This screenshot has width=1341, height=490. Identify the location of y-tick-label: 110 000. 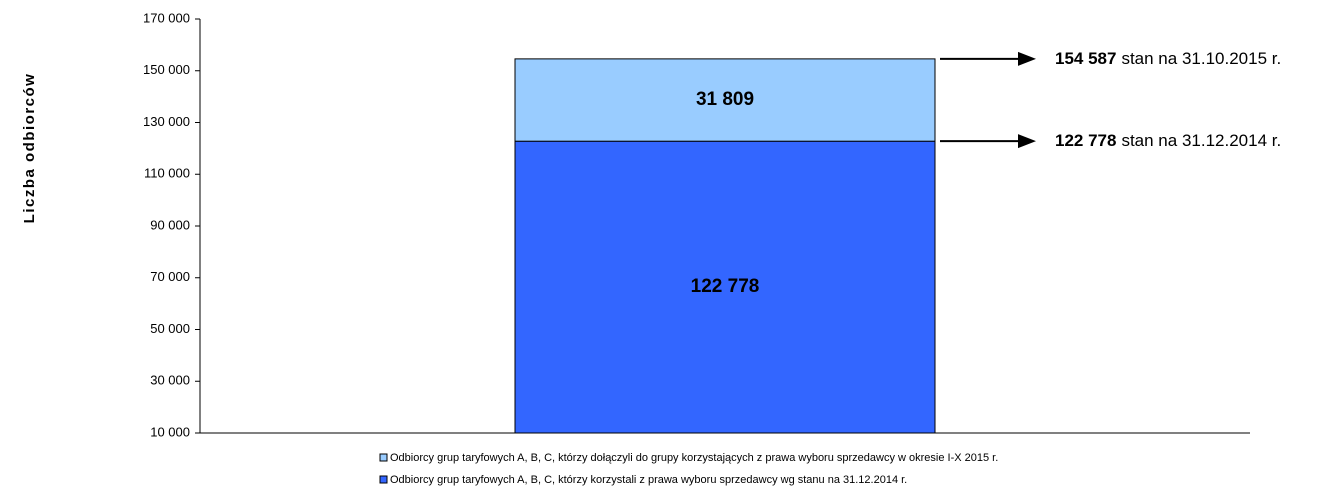
(167, 173).